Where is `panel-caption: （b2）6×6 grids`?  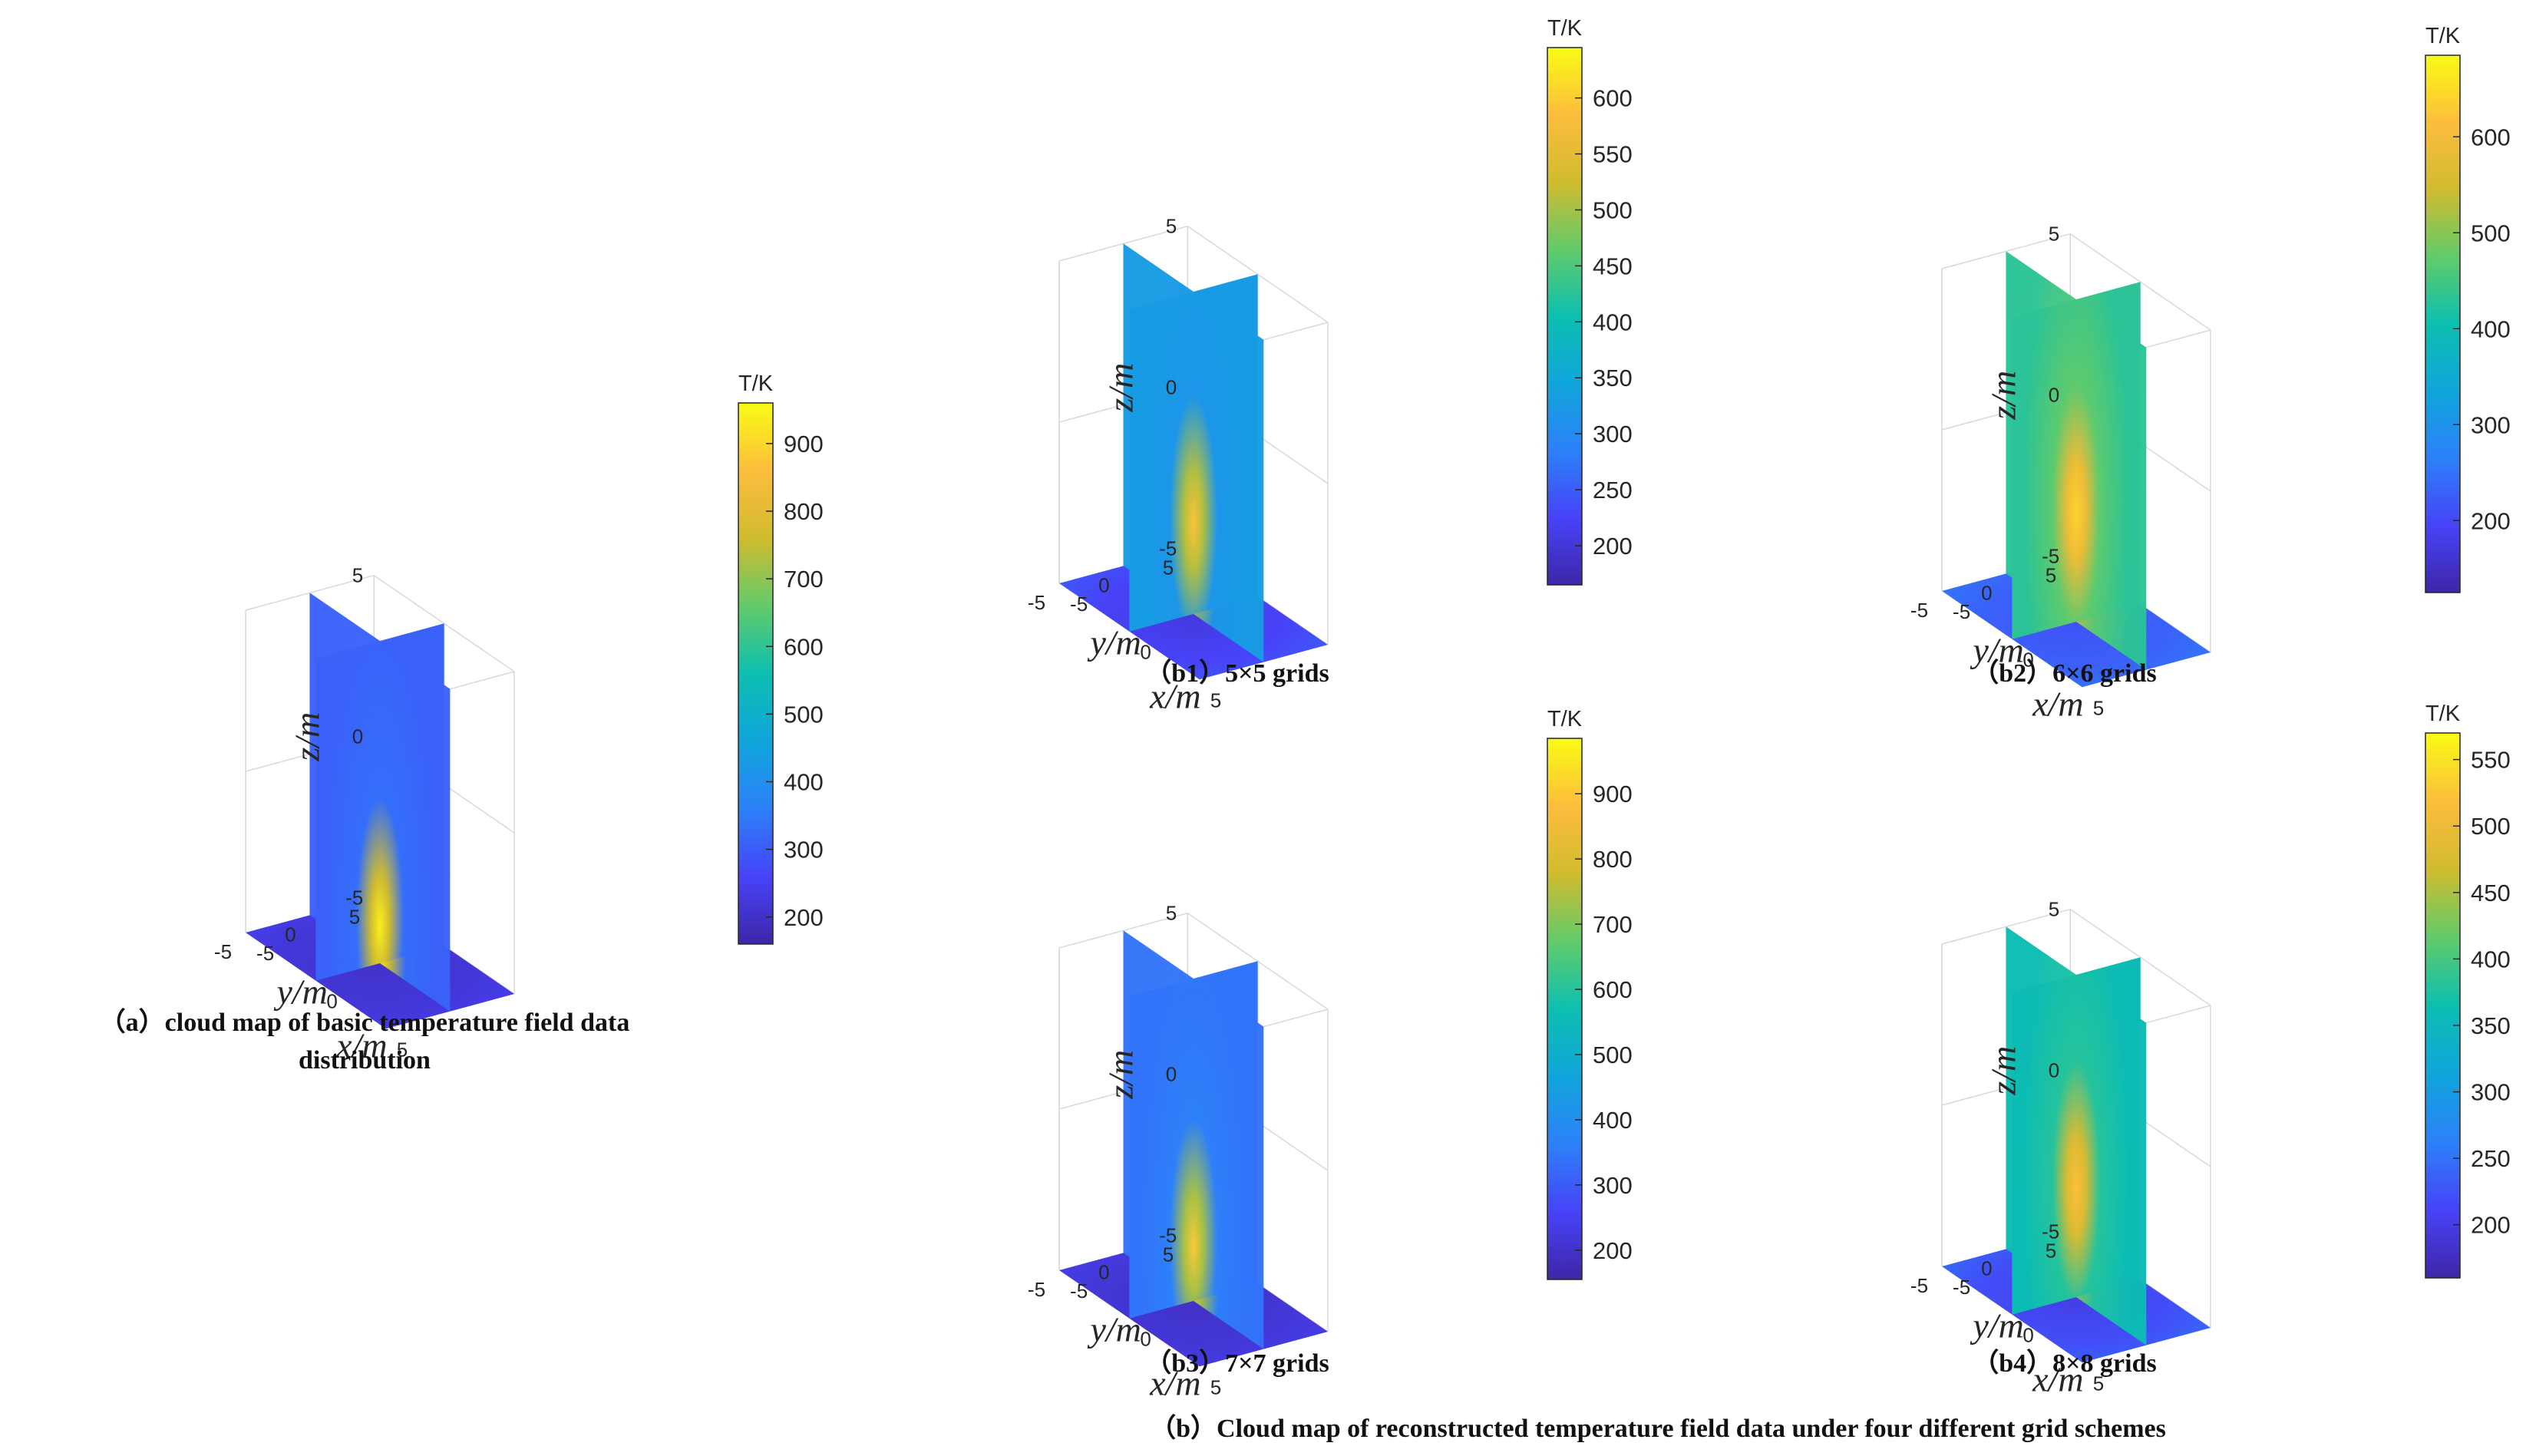
panel-caption: （b2）6×6 grids is located at coordinates (2064, 673).